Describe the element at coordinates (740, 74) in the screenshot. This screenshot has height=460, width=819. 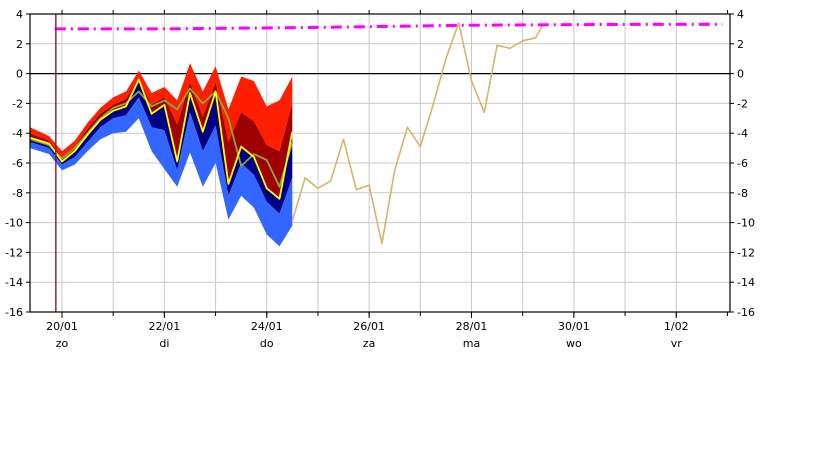
I see `y-axis-label-right: 0` at that location.